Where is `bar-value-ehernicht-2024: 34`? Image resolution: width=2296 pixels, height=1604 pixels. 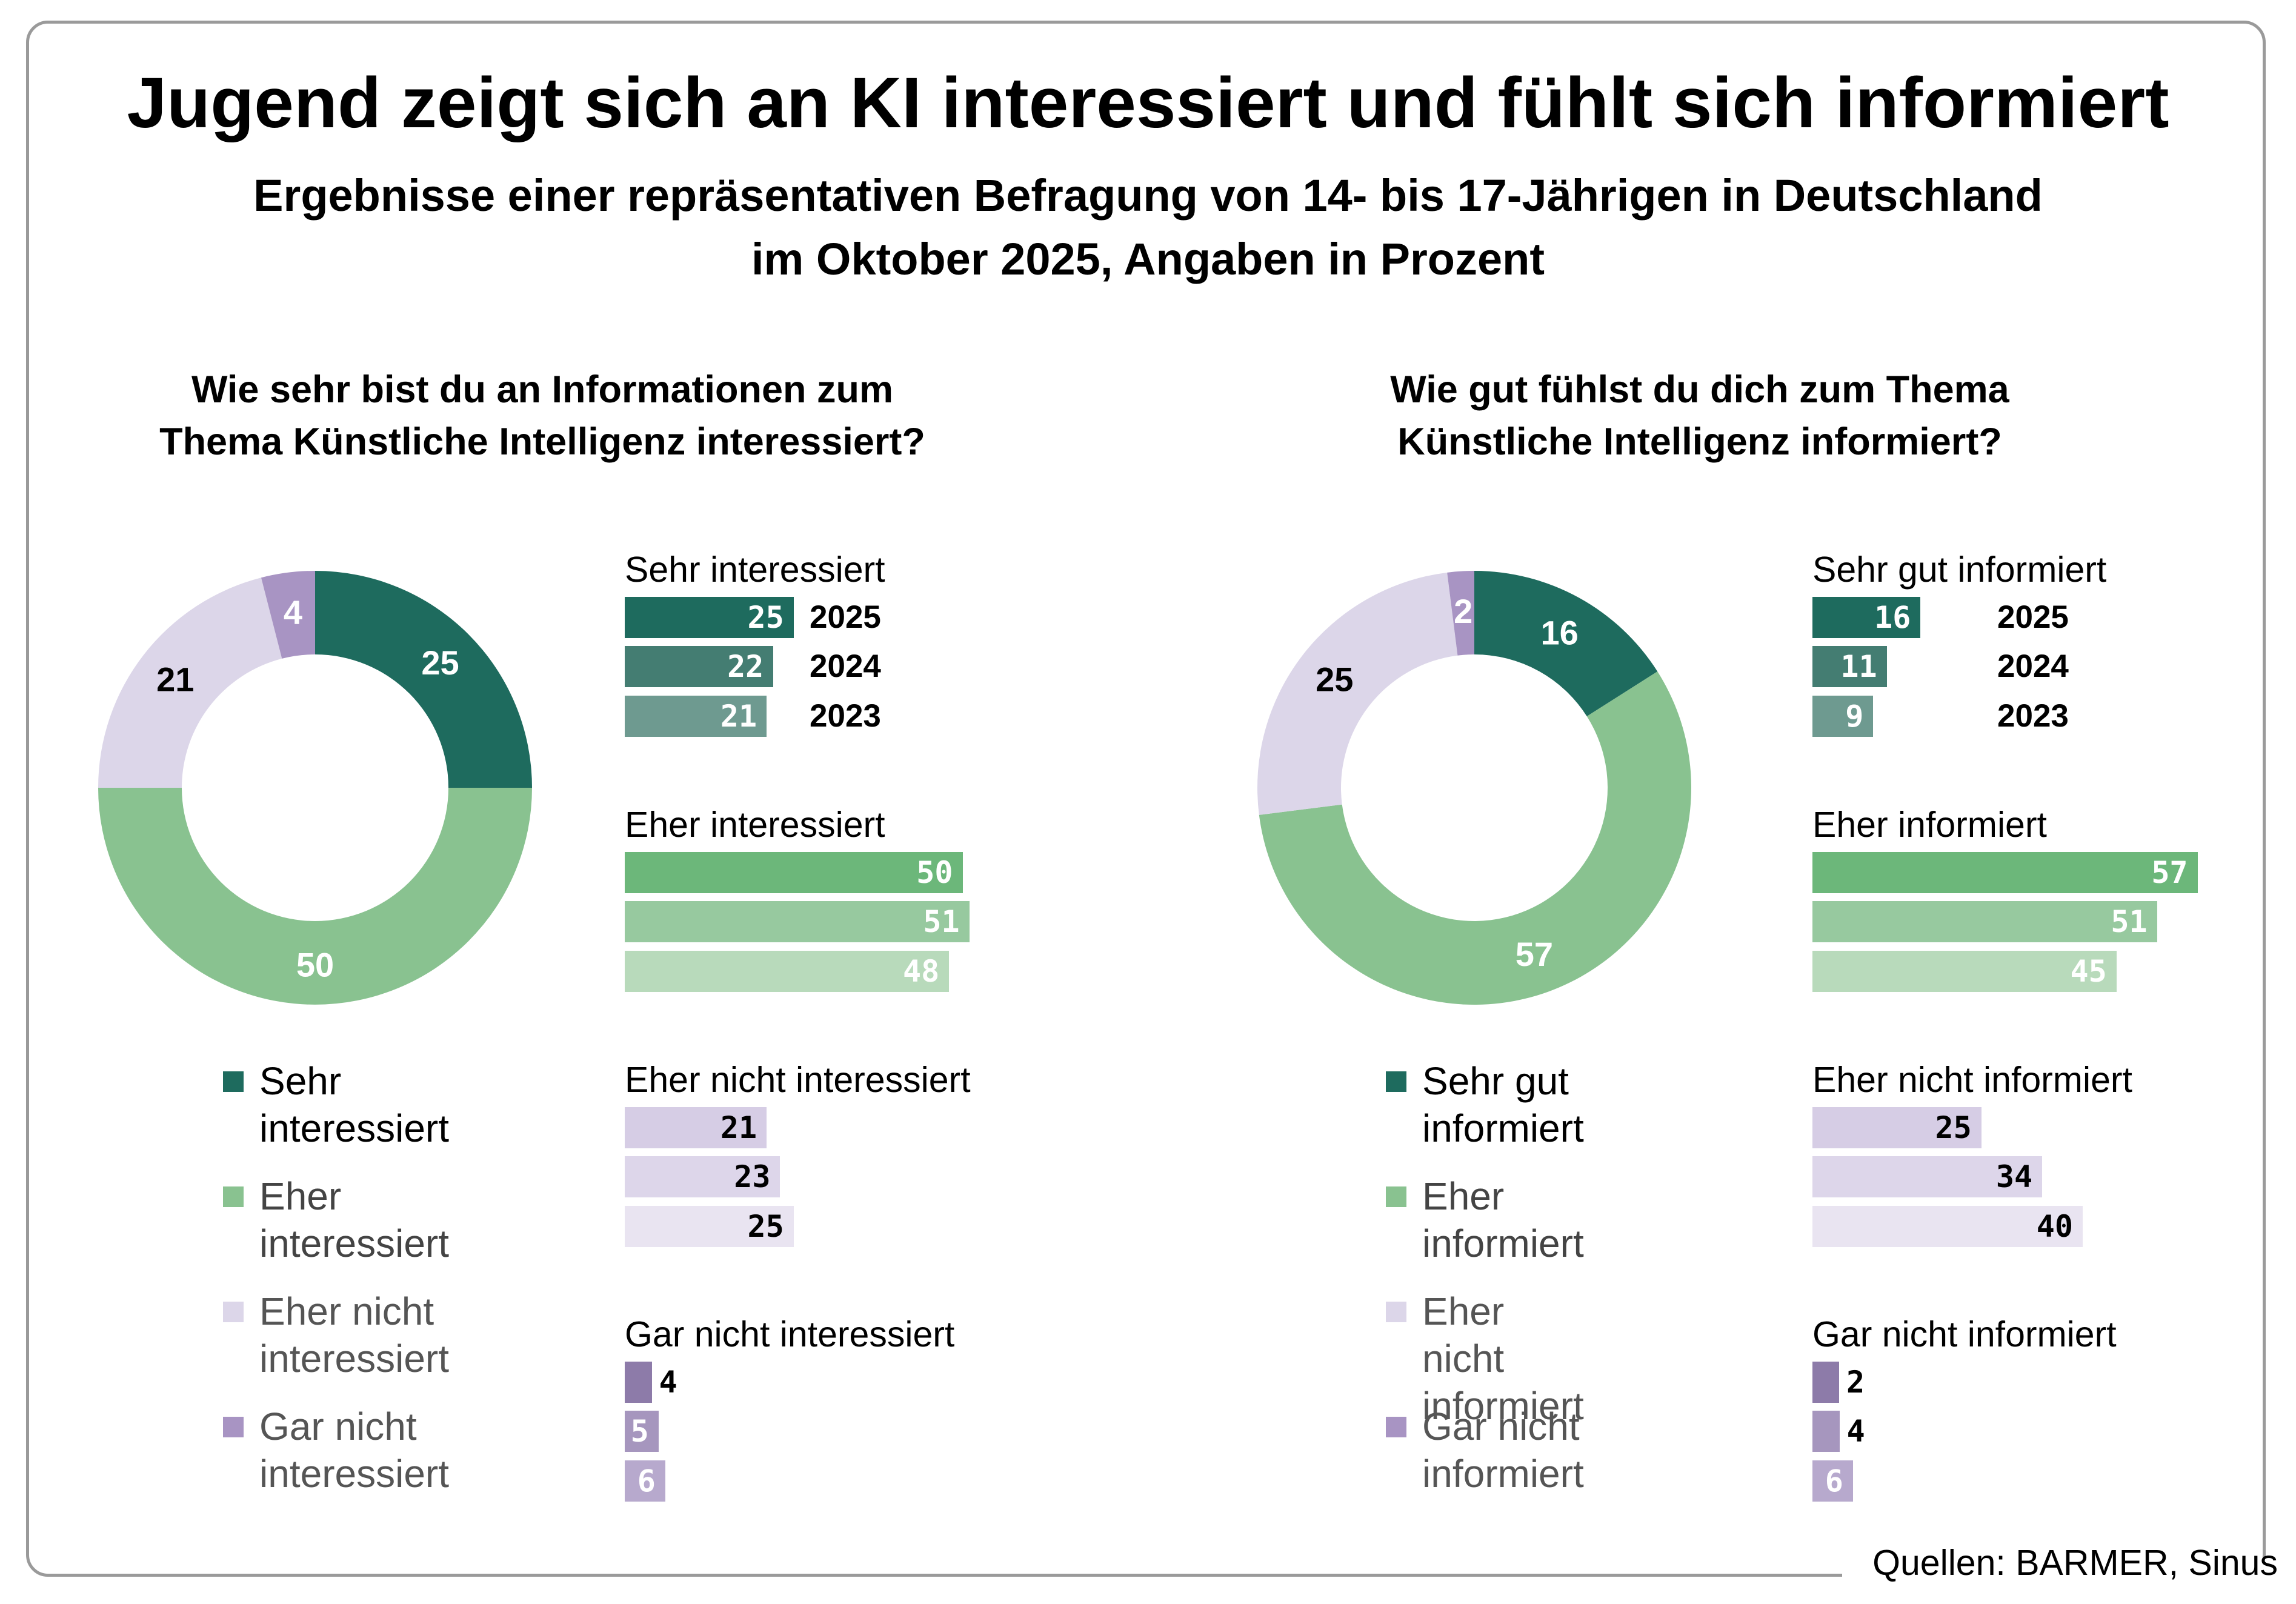
bar-value-ehernicht-2024: 34 is located at coordinates (2014, 1176).